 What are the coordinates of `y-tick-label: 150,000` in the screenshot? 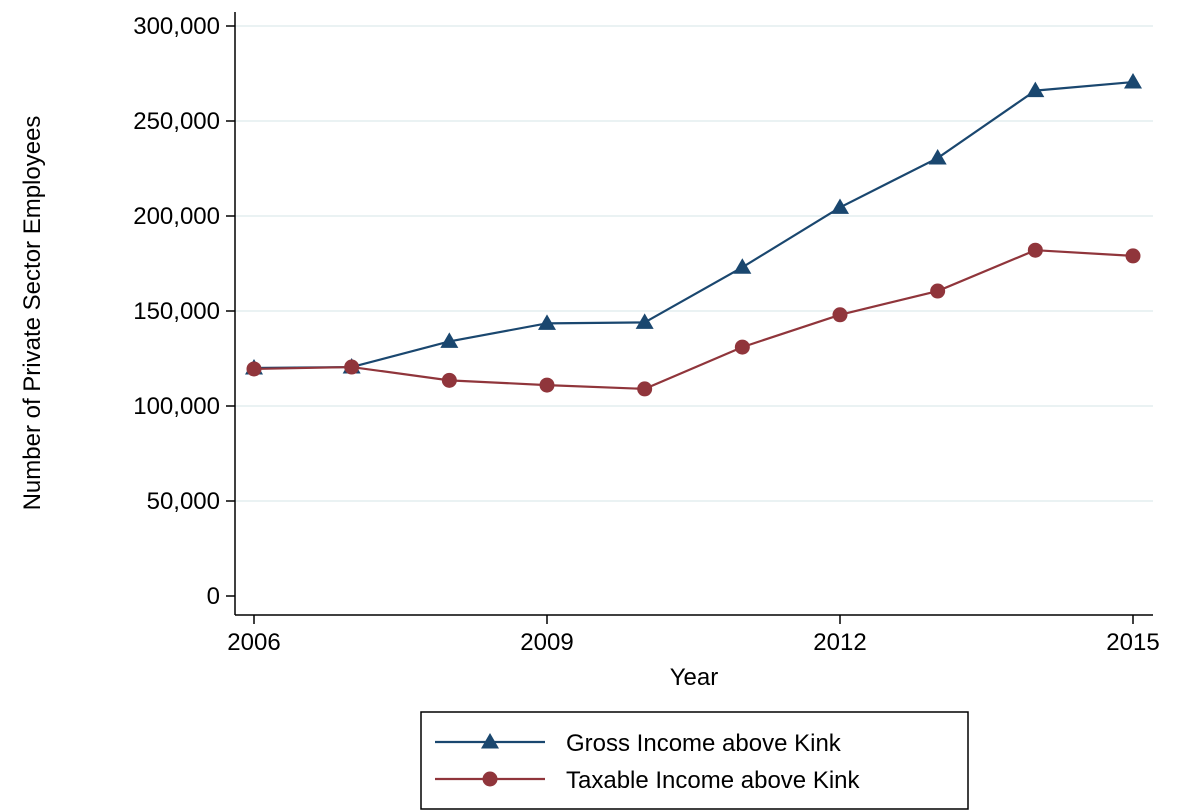 It's located at (176, 311).